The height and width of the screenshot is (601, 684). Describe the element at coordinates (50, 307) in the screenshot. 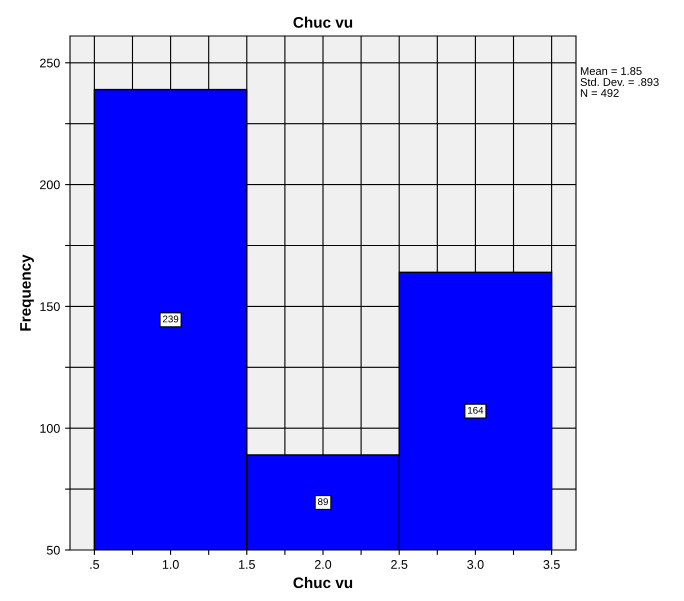

I see `y-tick-label: 150` at that location.